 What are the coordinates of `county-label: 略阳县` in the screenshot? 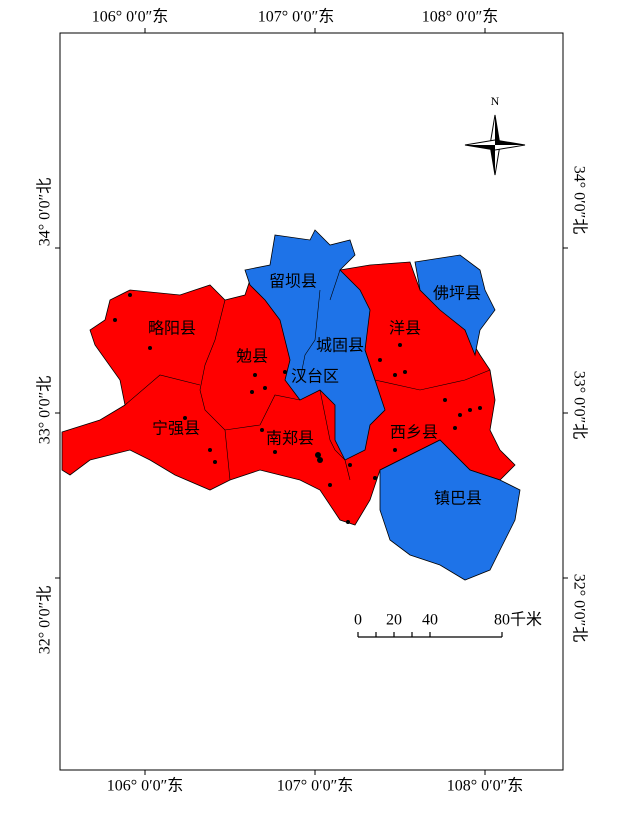 It's located at (172, 329).